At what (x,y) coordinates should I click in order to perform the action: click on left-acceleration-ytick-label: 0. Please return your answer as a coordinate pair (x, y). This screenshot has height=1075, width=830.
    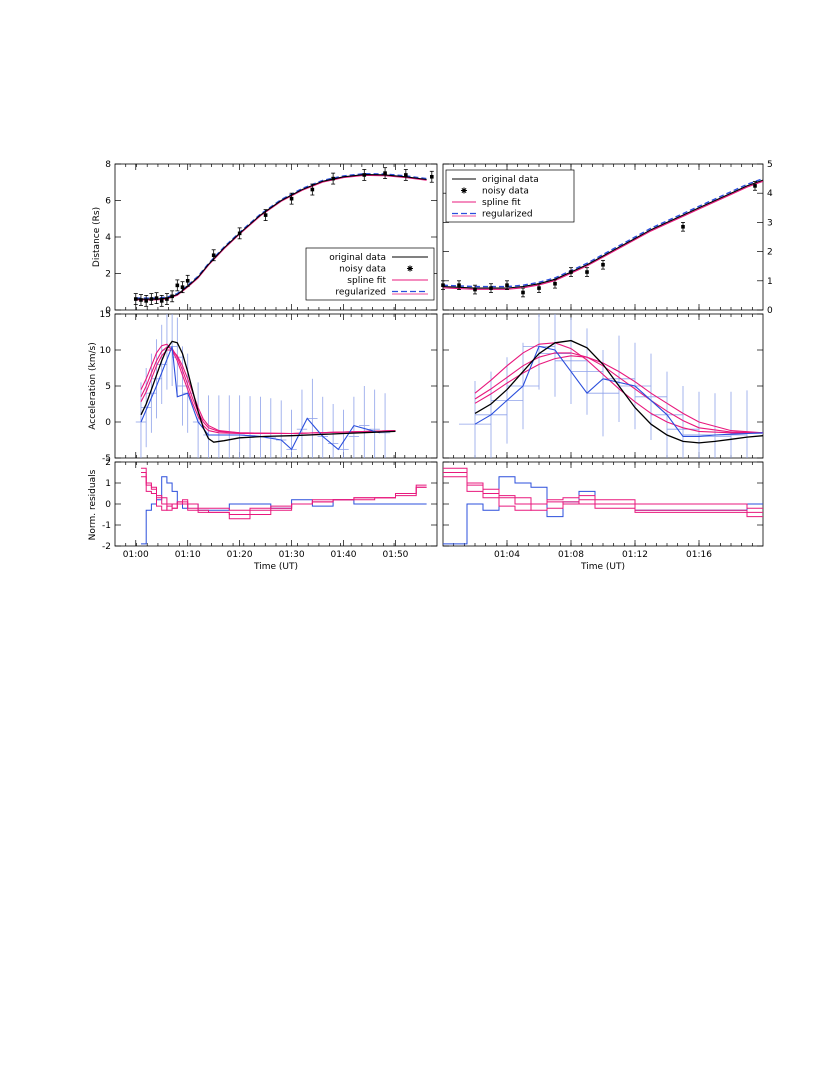
    Looking at the image, I should click on (108, 423).